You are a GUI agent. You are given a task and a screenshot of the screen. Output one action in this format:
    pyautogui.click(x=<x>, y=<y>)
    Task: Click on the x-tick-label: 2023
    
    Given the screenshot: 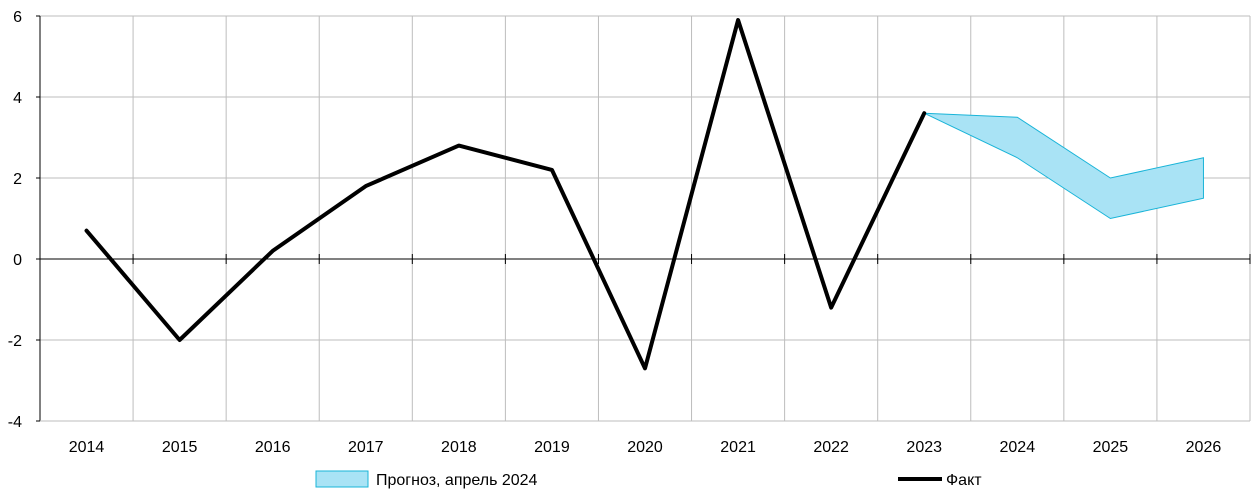 What is the action you would take?
    pyautogui.click(x=924, y=447)
    